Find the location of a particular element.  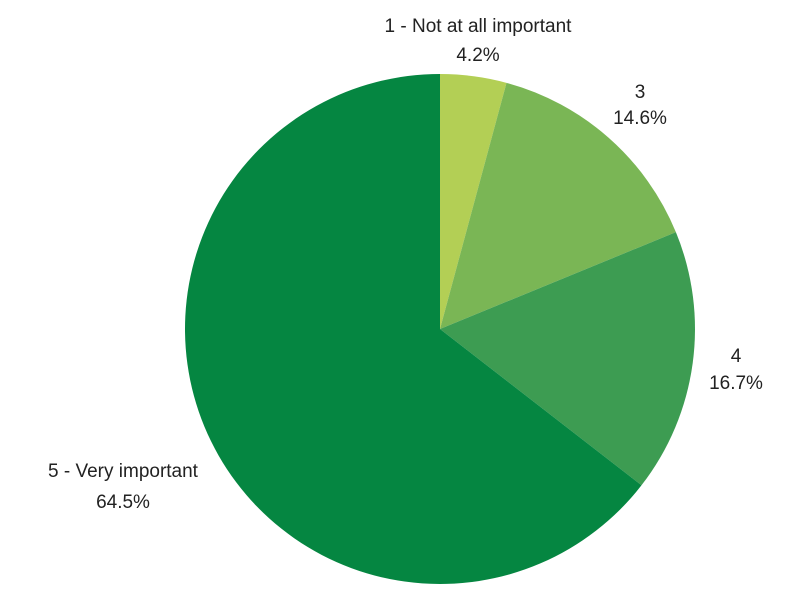

slice-value-label-2: 14.6% is located at coordinates (640, 118).